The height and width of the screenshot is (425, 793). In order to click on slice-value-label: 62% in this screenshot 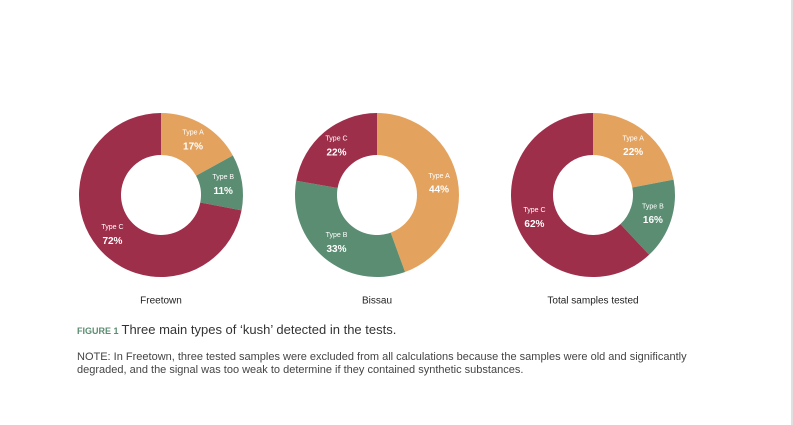, I will do `click(534, 224)`.